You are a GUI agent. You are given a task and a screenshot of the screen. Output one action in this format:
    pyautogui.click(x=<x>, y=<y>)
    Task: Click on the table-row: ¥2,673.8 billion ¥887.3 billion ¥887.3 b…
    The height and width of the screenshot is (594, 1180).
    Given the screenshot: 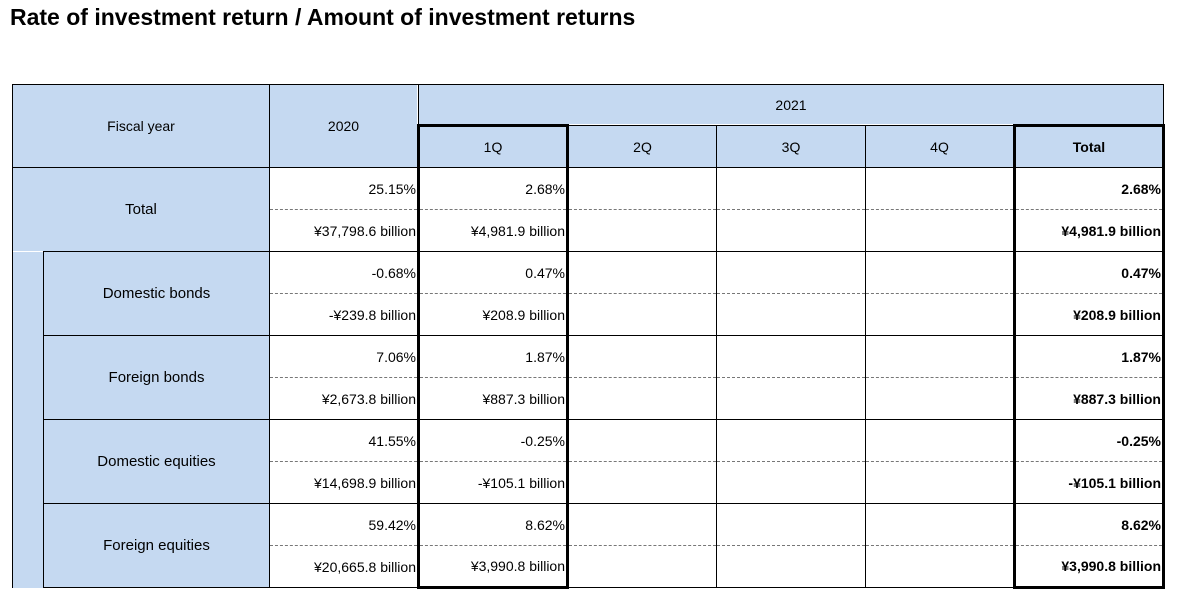 What is the action you would take?
    pyautogui.click(x=589, y=398)
    